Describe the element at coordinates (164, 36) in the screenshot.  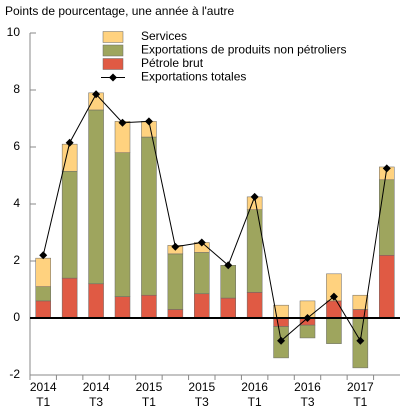
I see `legend-label: Services` at that location.